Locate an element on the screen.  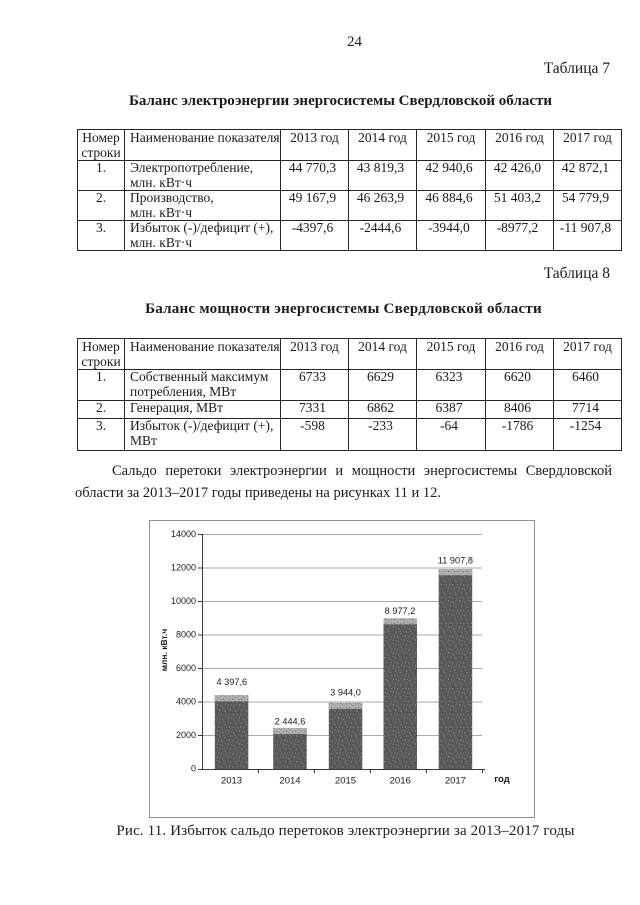
svg-text: 0 is located at coordinates (193, 768).